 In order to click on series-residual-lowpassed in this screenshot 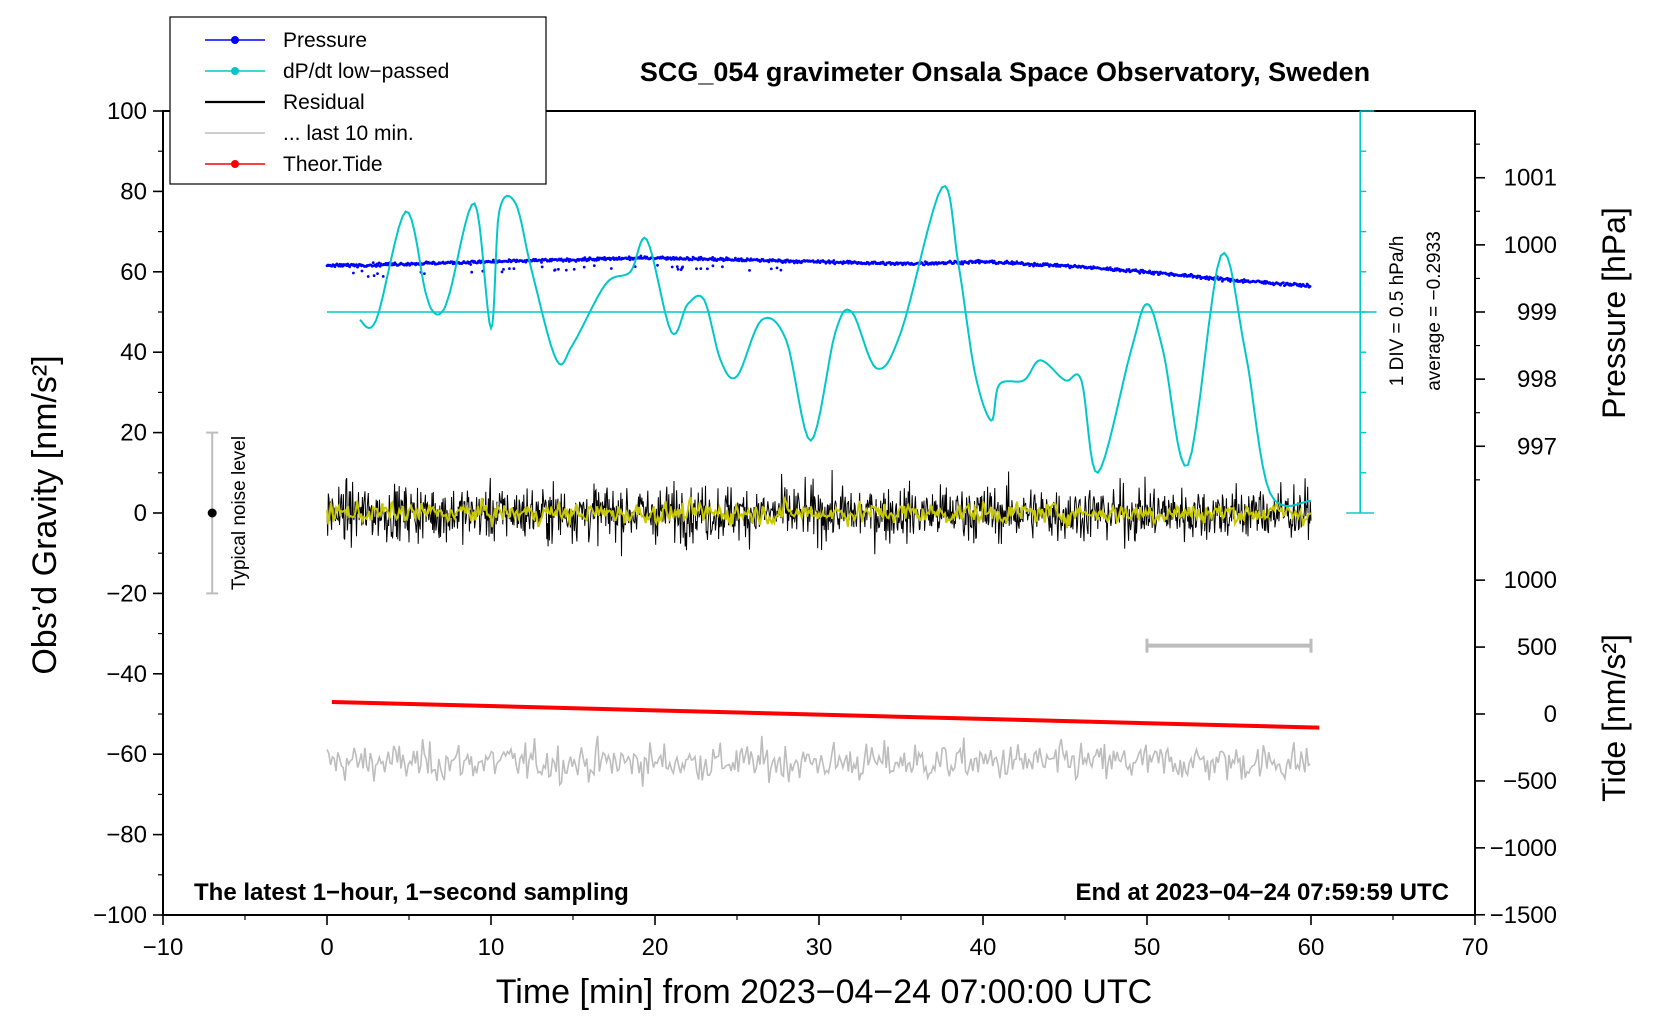, I will do `click(819, 512)`.